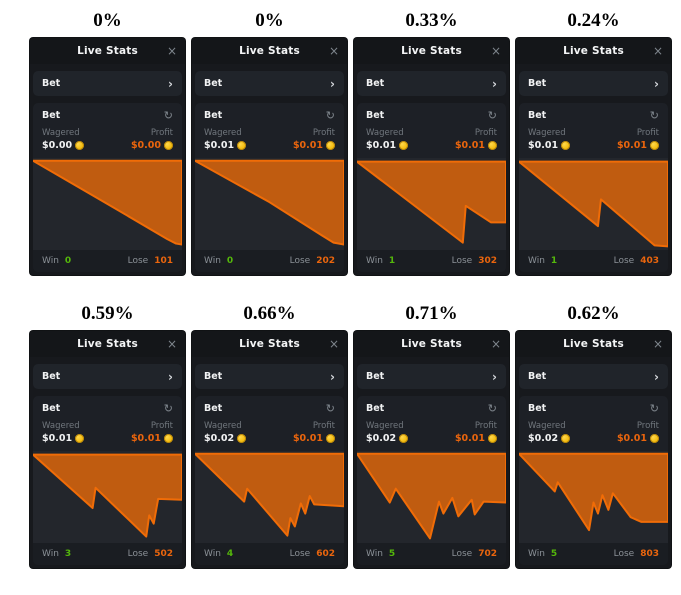 The height and width of the screenshot is (595, 681). What do you see at coordinates (325, 554) in the screenshot?
I see `lose-count: 602` at bounding box center [325, 554].